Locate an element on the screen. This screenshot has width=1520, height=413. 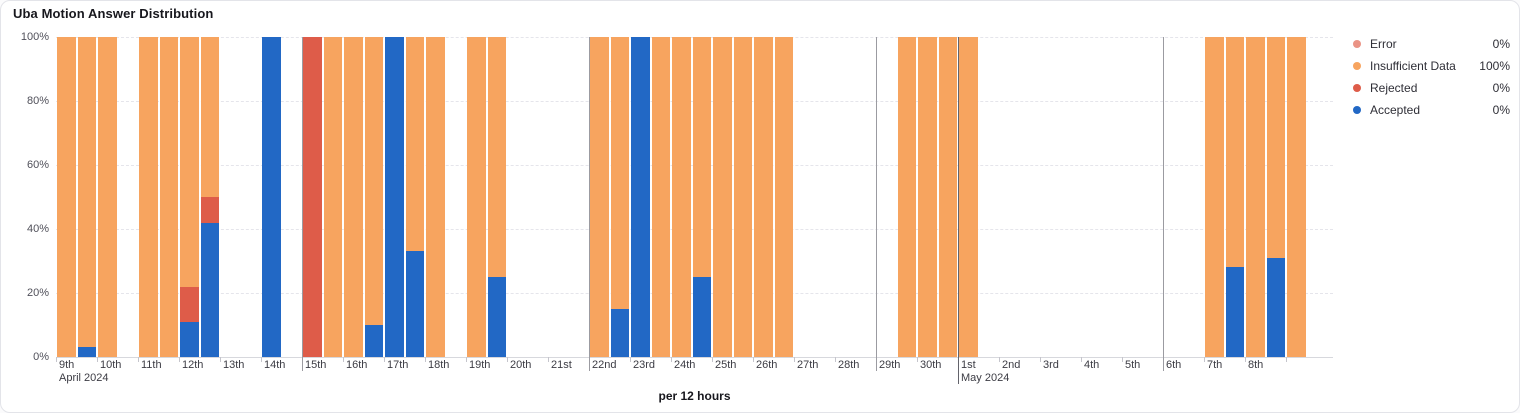
x-axis-label: 11th is located at coordinates (151, 365).